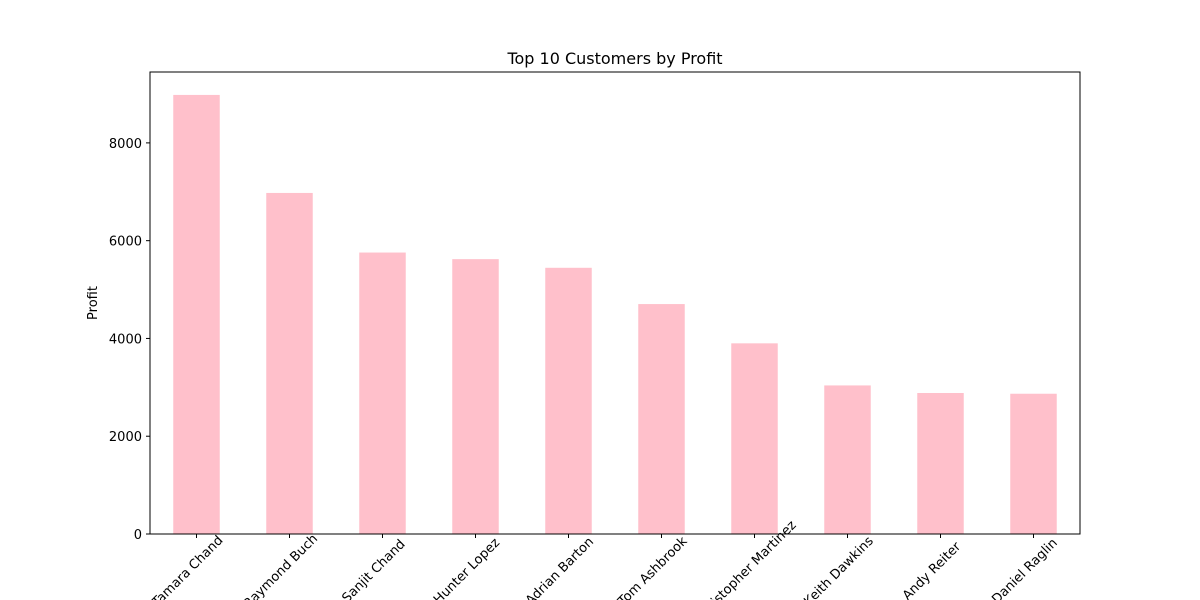  I want to click on y-tick-label: 4000, so click(125, 339).